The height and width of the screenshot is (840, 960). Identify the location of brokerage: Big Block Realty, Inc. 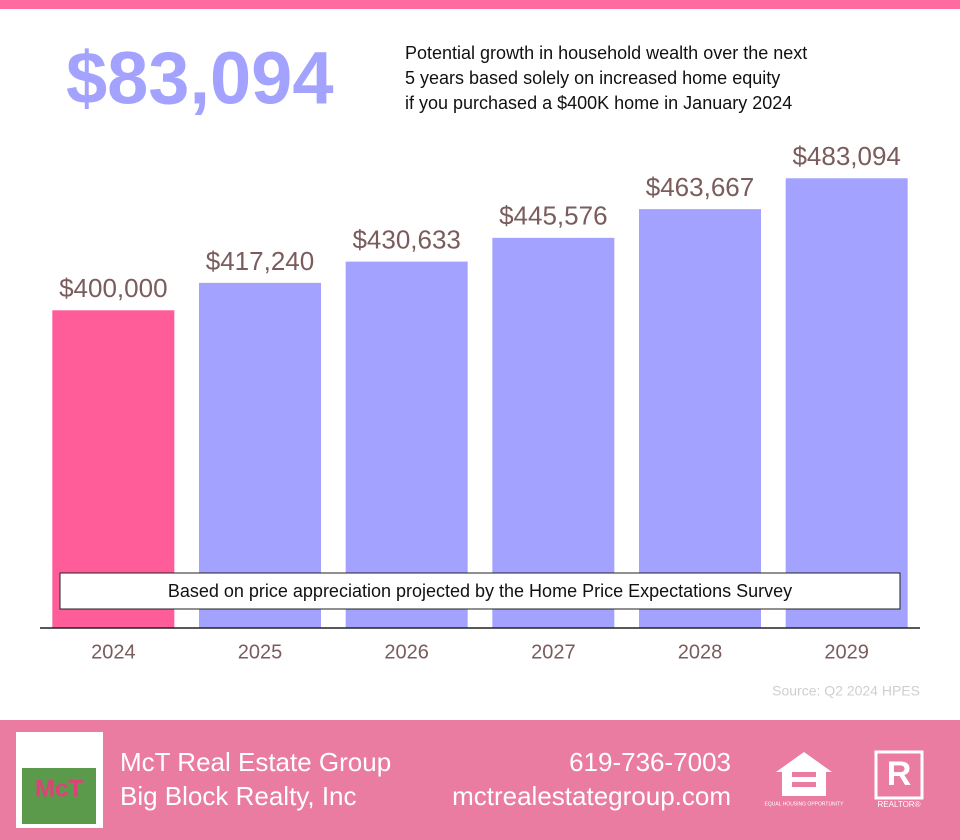
(238, 796).